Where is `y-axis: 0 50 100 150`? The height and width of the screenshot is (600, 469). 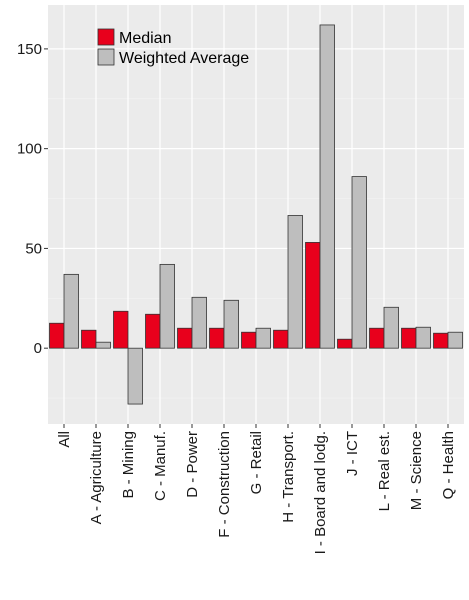
y-axis: 0 50 100 150 is located at coordinates (32, 199).